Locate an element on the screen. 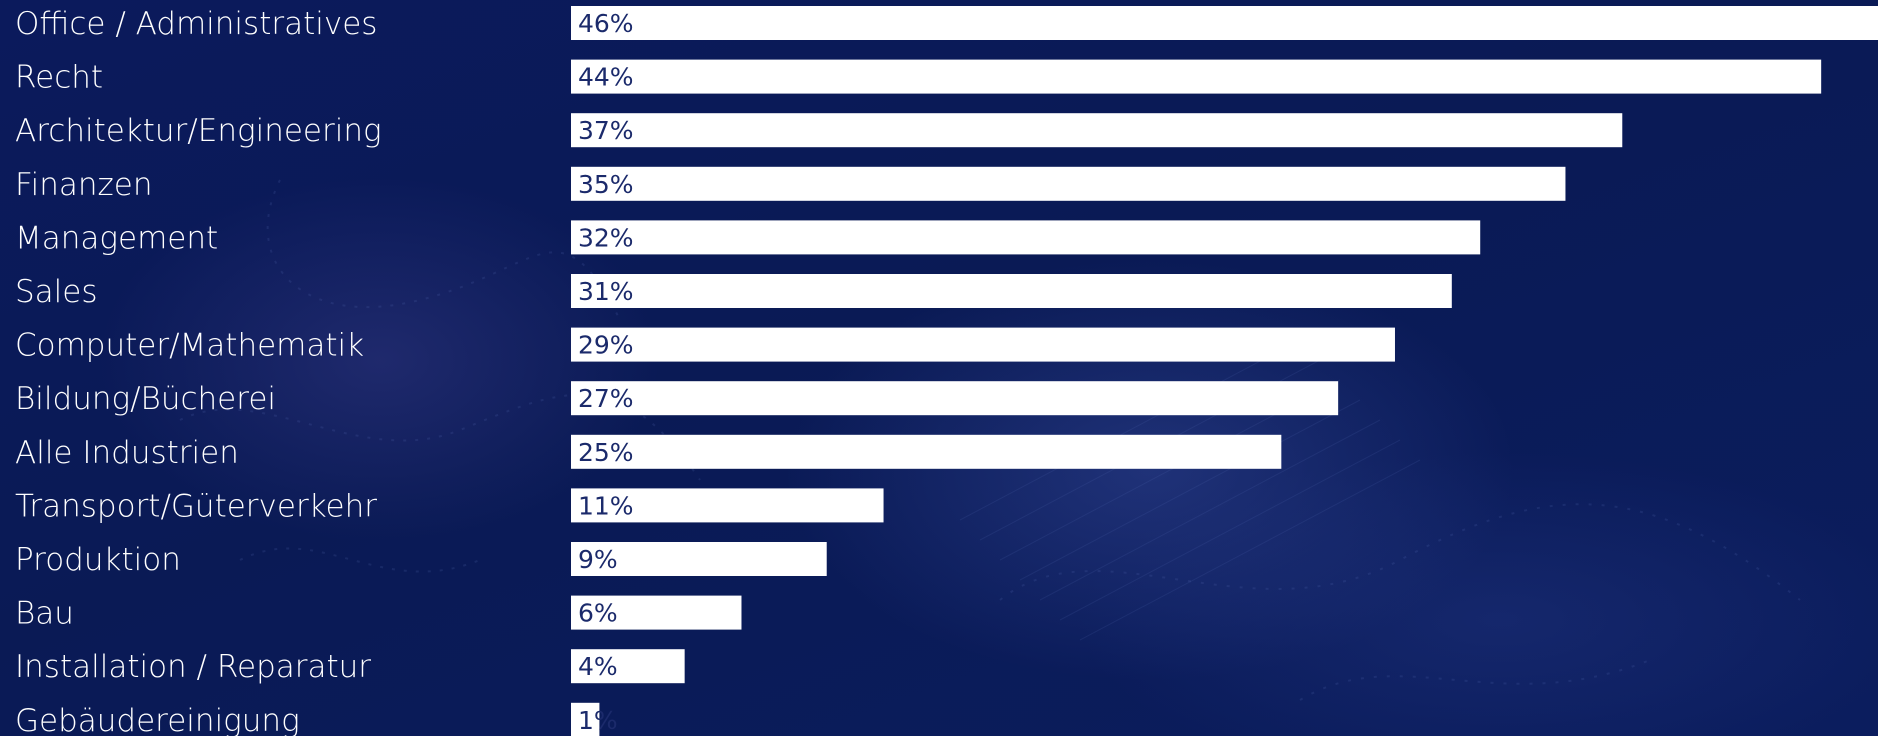 The height and width of the screenshot is (736, 1878). category-label: Computer/Mathematik is located at coordinates (189, 346).